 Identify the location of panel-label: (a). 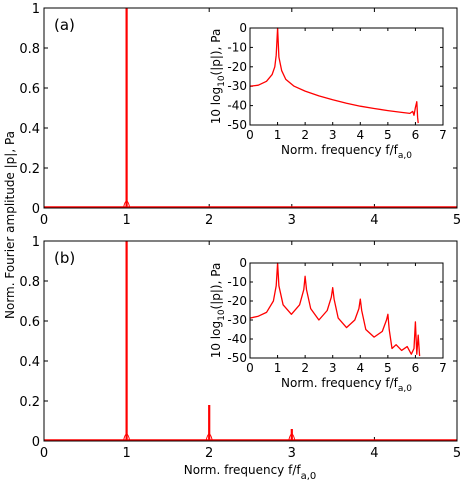
(64, 25).